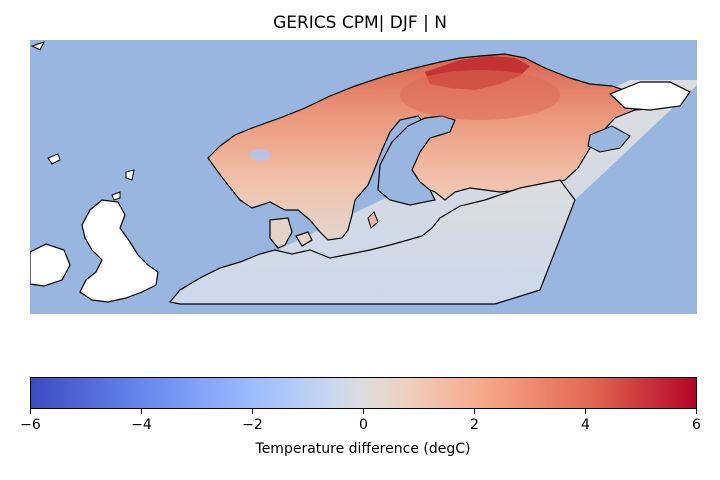 The height and width of the screenshot is (480, 720). What do you see at coordinates (281, 233) in the screenshot?
I see `land-denmark` at bounding box center [281, 233].